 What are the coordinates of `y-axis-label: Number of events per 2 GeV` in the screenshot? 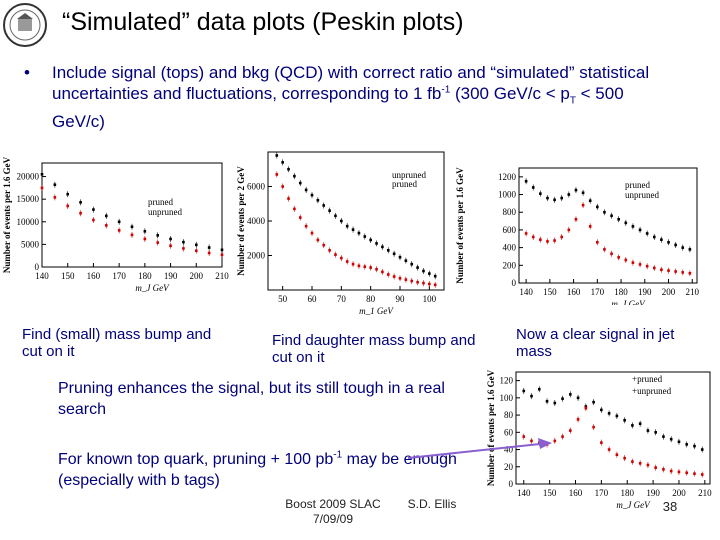 It's located at (241, 221).